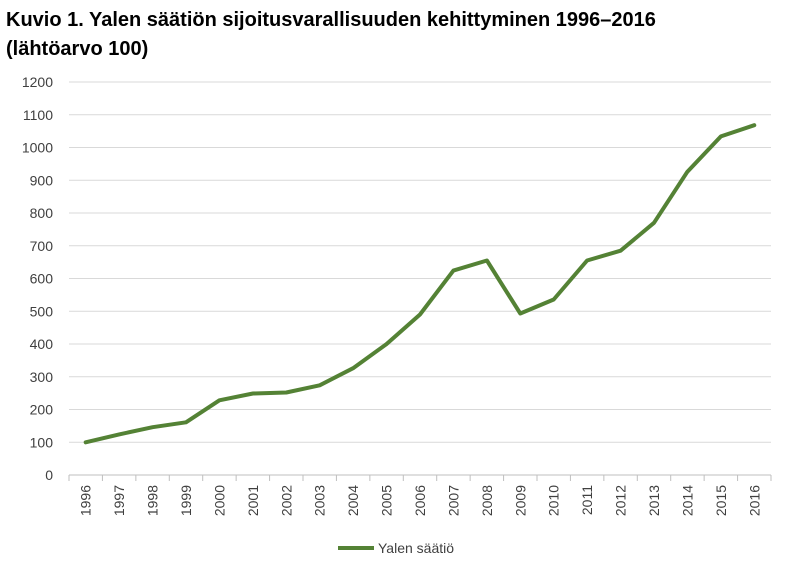 This screenshot has height=569, width=788. Describe the element at coordinates (687, 500) in the screenshot. I see `x-tick-label: 2014` at that location.